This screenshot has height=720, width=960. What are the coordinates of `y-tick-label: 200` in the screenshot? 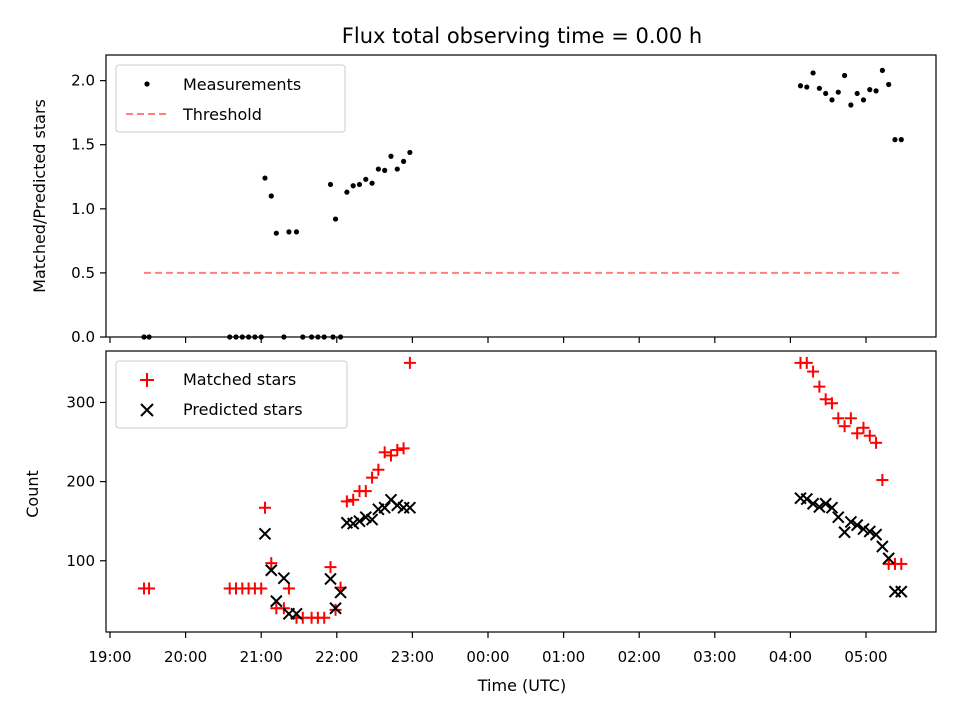 It's located at (80, 482).